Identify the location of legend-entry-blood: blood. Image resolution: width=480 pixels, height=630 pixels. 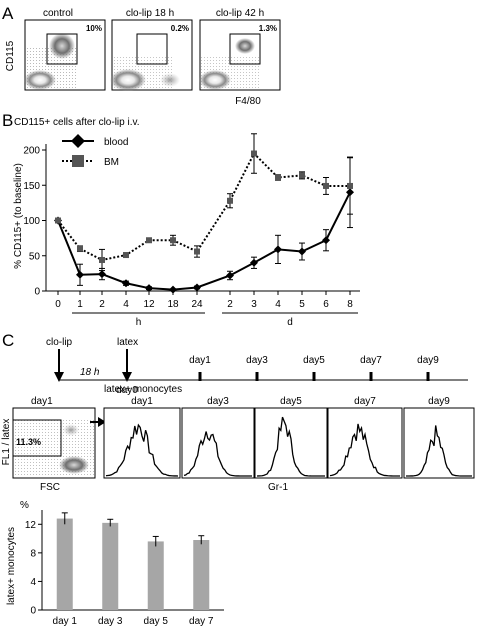
(95, 141).